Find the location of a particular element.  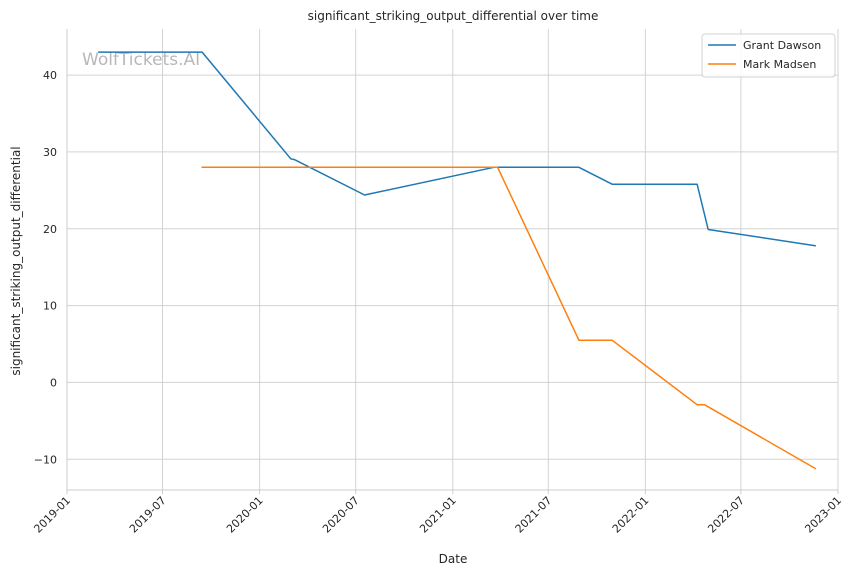

legend-label-mark-madsen: Mark Madsen is located at coordinates (779, 64).